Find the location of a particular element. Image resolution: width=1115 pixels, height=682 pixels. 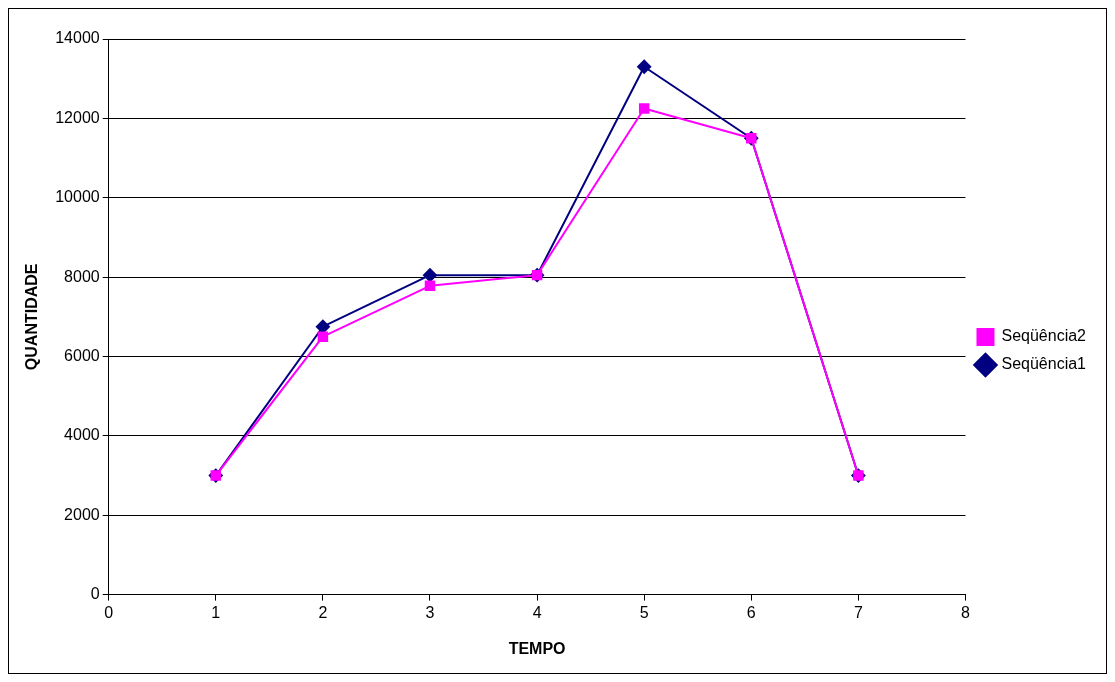

x-tick-label: 2 is located at coordinates (323, 612).